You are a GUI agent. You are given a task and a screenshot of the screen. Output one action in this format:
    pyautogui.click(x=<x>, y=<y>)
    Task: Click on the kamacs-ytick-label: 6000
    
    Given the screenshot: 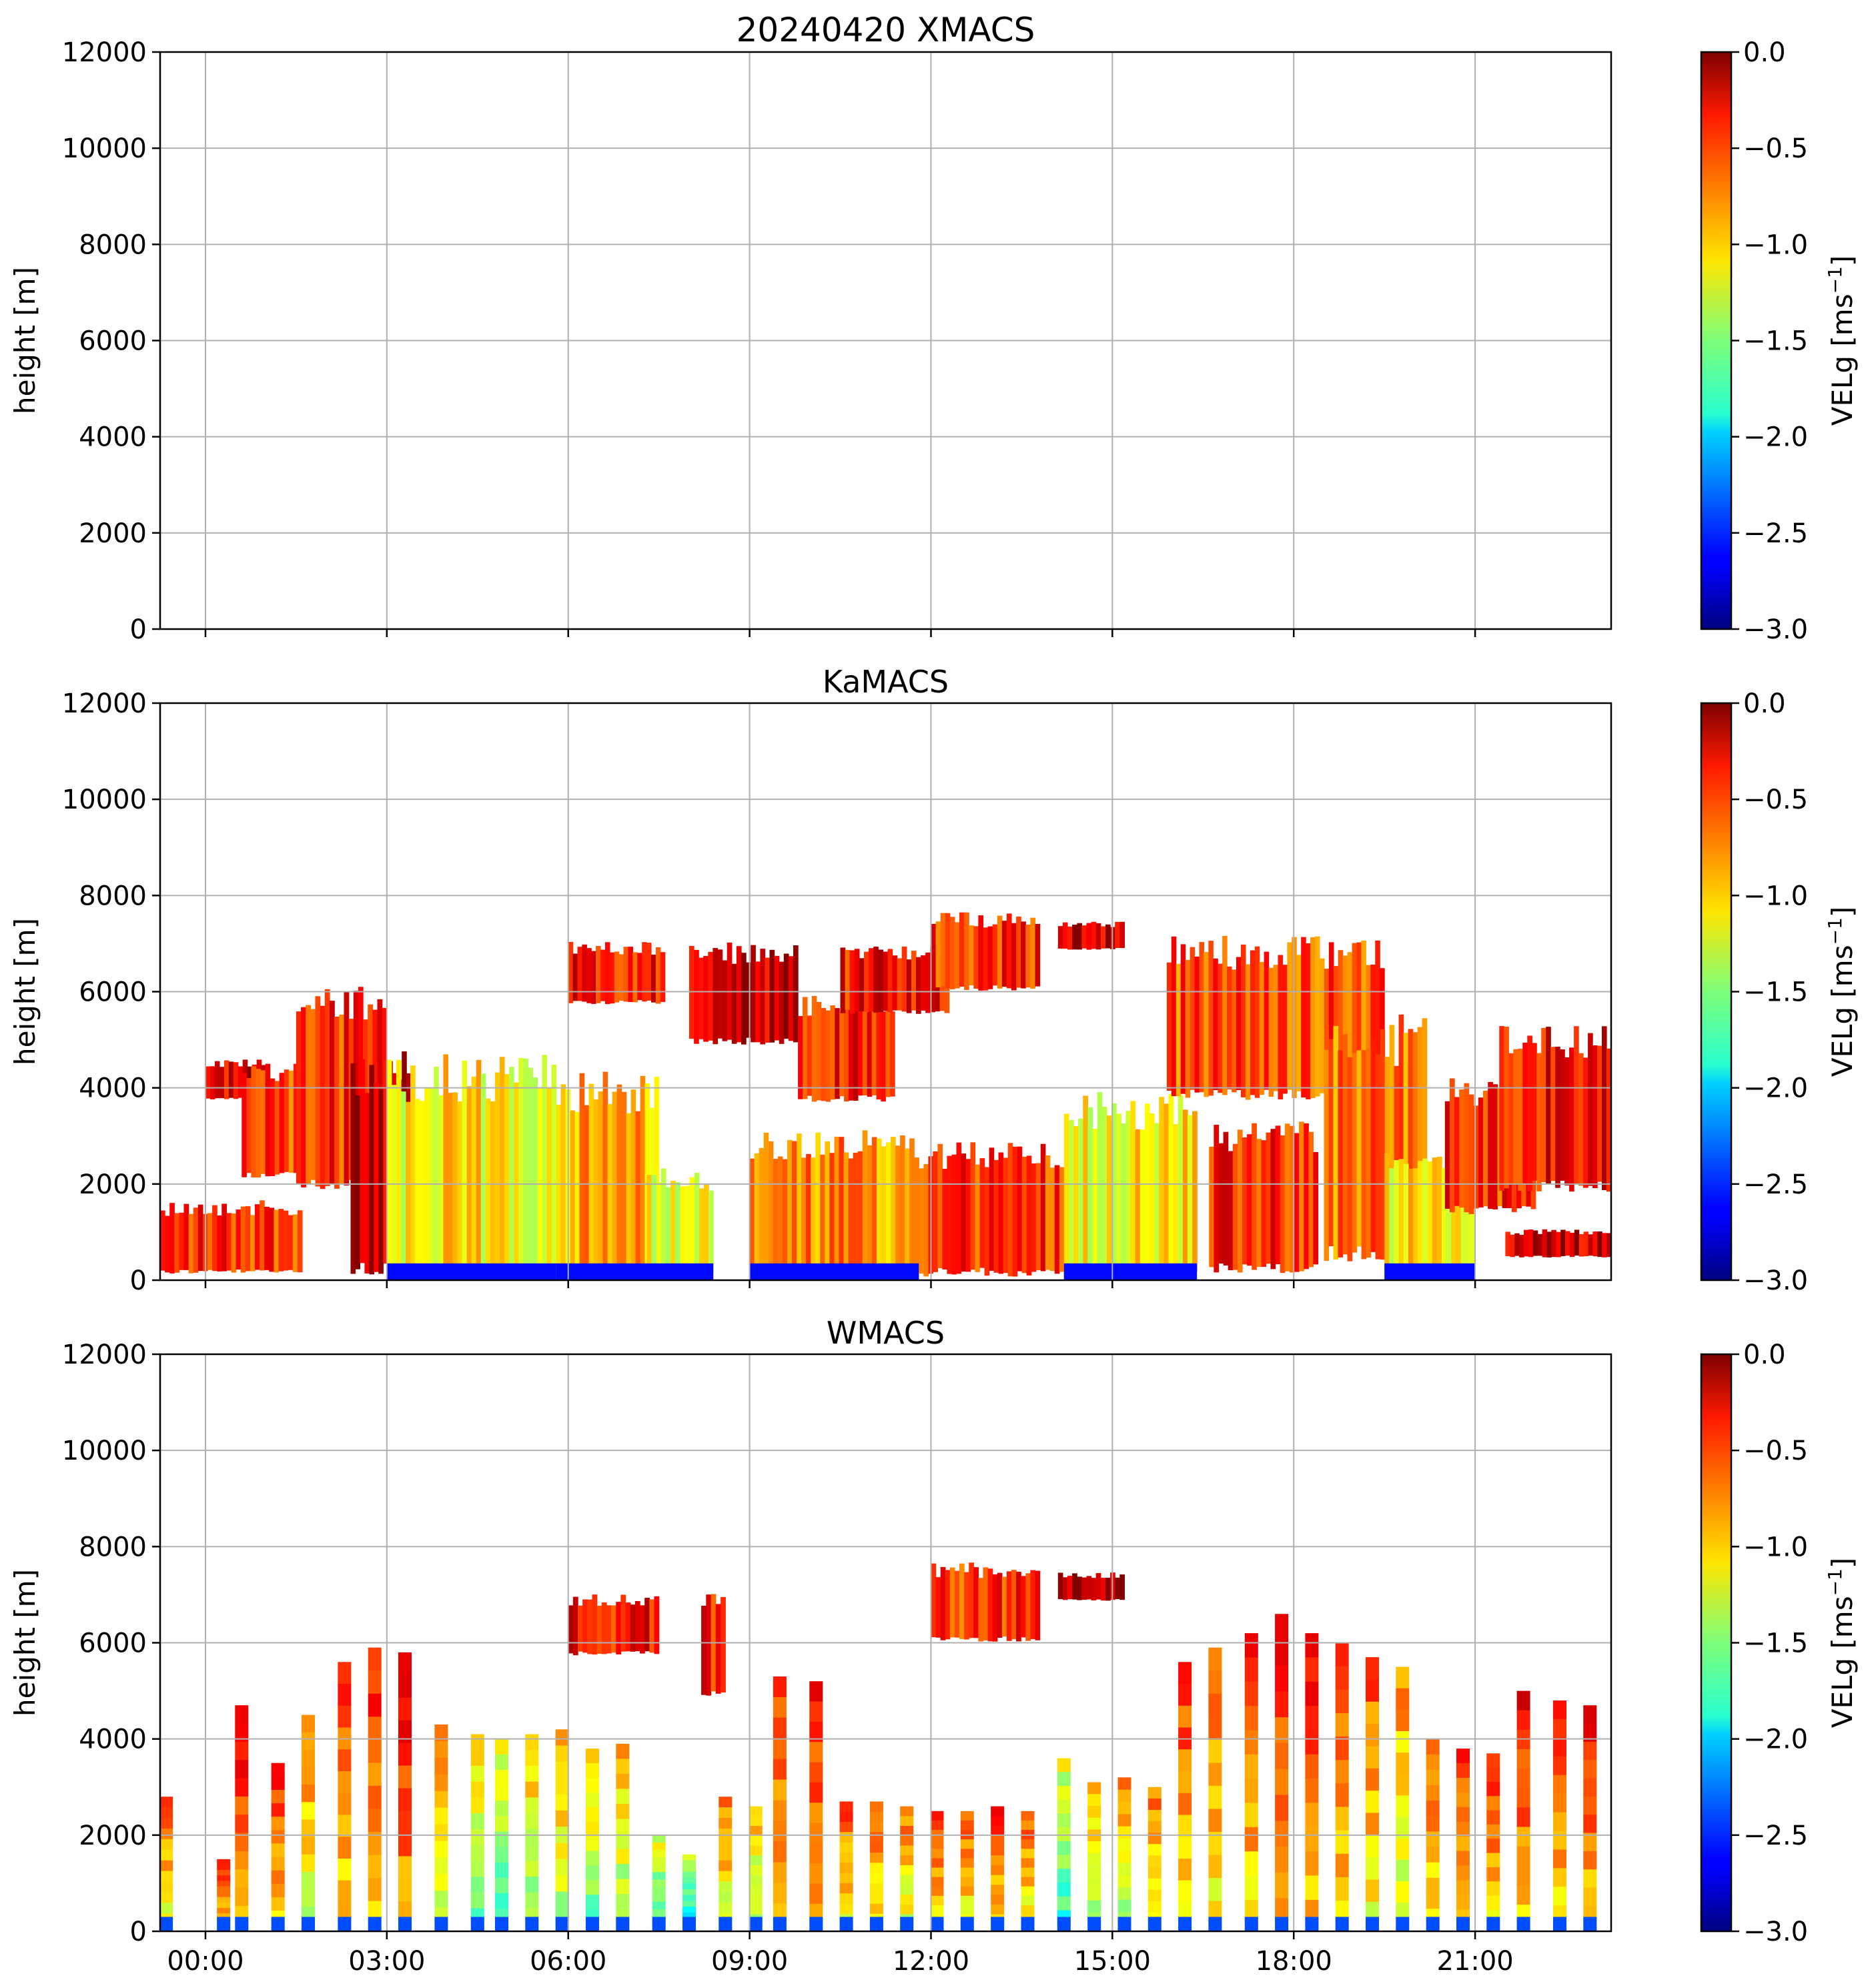 What is the action you would take?
    pyautogui.click(x=113, y=992)
    